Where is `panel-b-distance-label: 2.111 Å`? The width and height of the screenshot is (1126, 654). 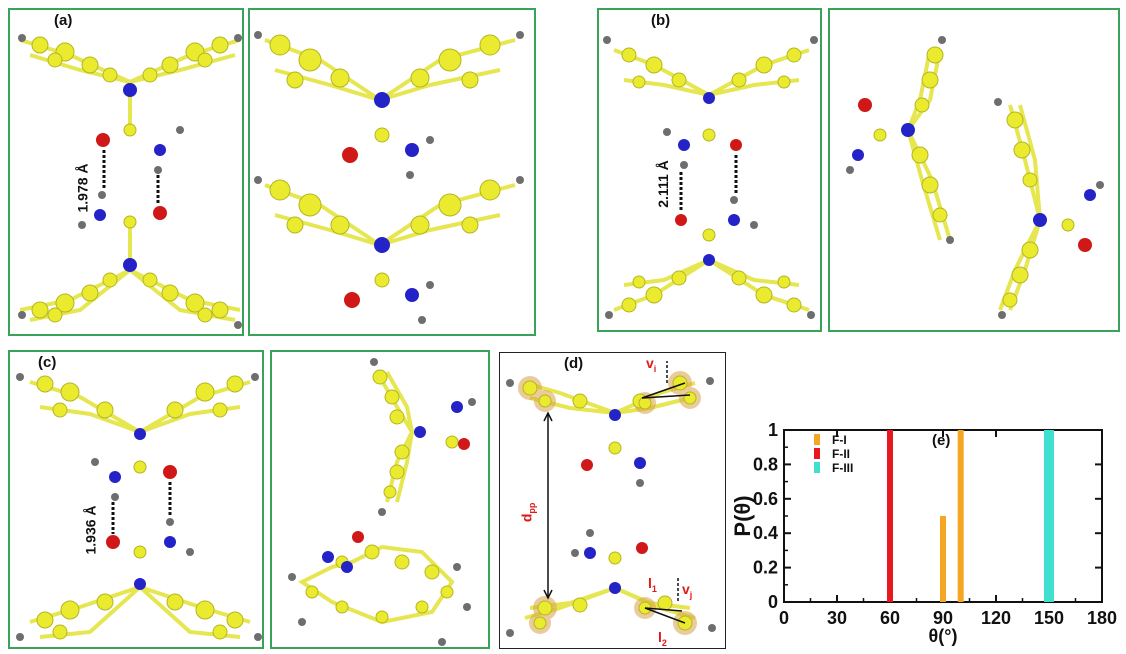
panel-b-distance-label: 2.111 Å is located at coordinates (662, 184).